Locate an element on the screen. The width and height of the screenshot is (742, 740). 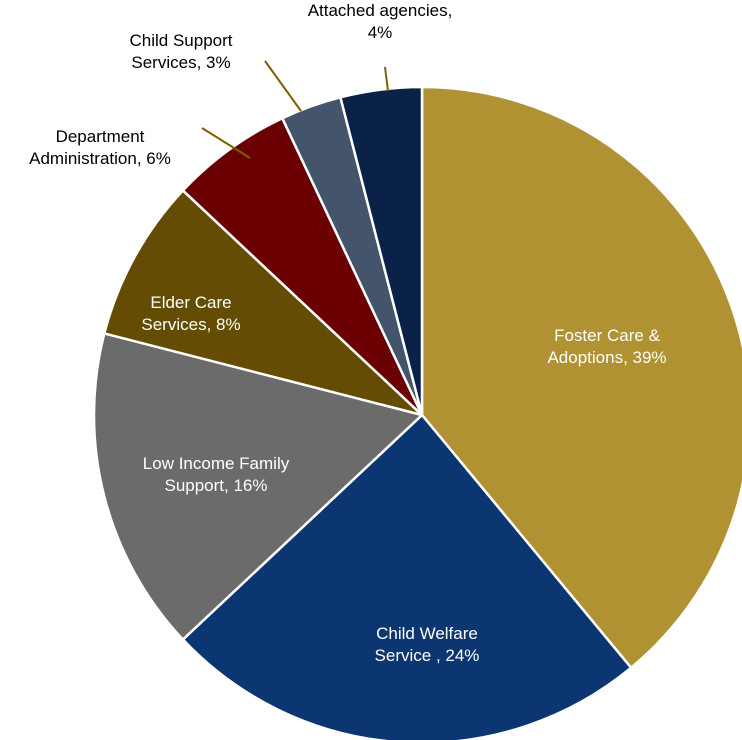
slice-label-line: Support, 16% is located at coordinates (215, 485).